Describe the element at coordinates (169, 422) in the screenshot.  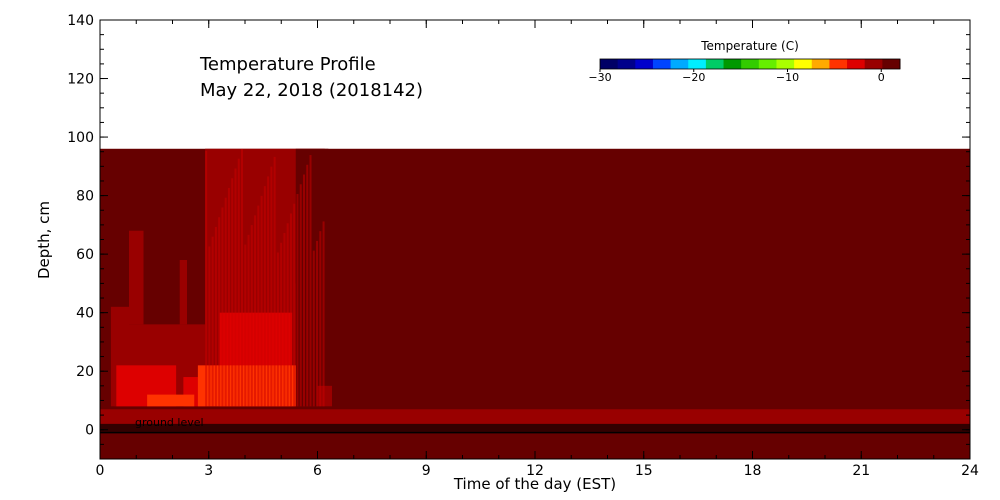
I see `ground-level-annotation: ground level` at that location.